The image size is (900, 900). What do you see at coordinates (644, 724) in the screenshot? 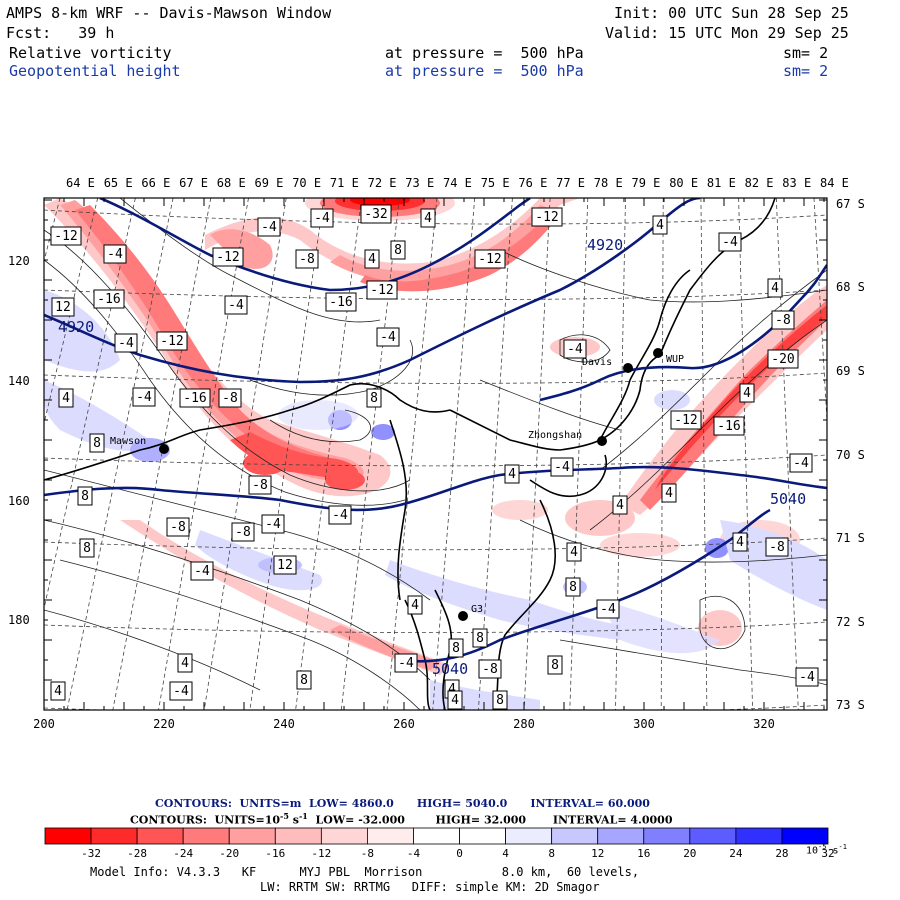
I see `x-tick-label: 300` at bounding box center [644, 724].